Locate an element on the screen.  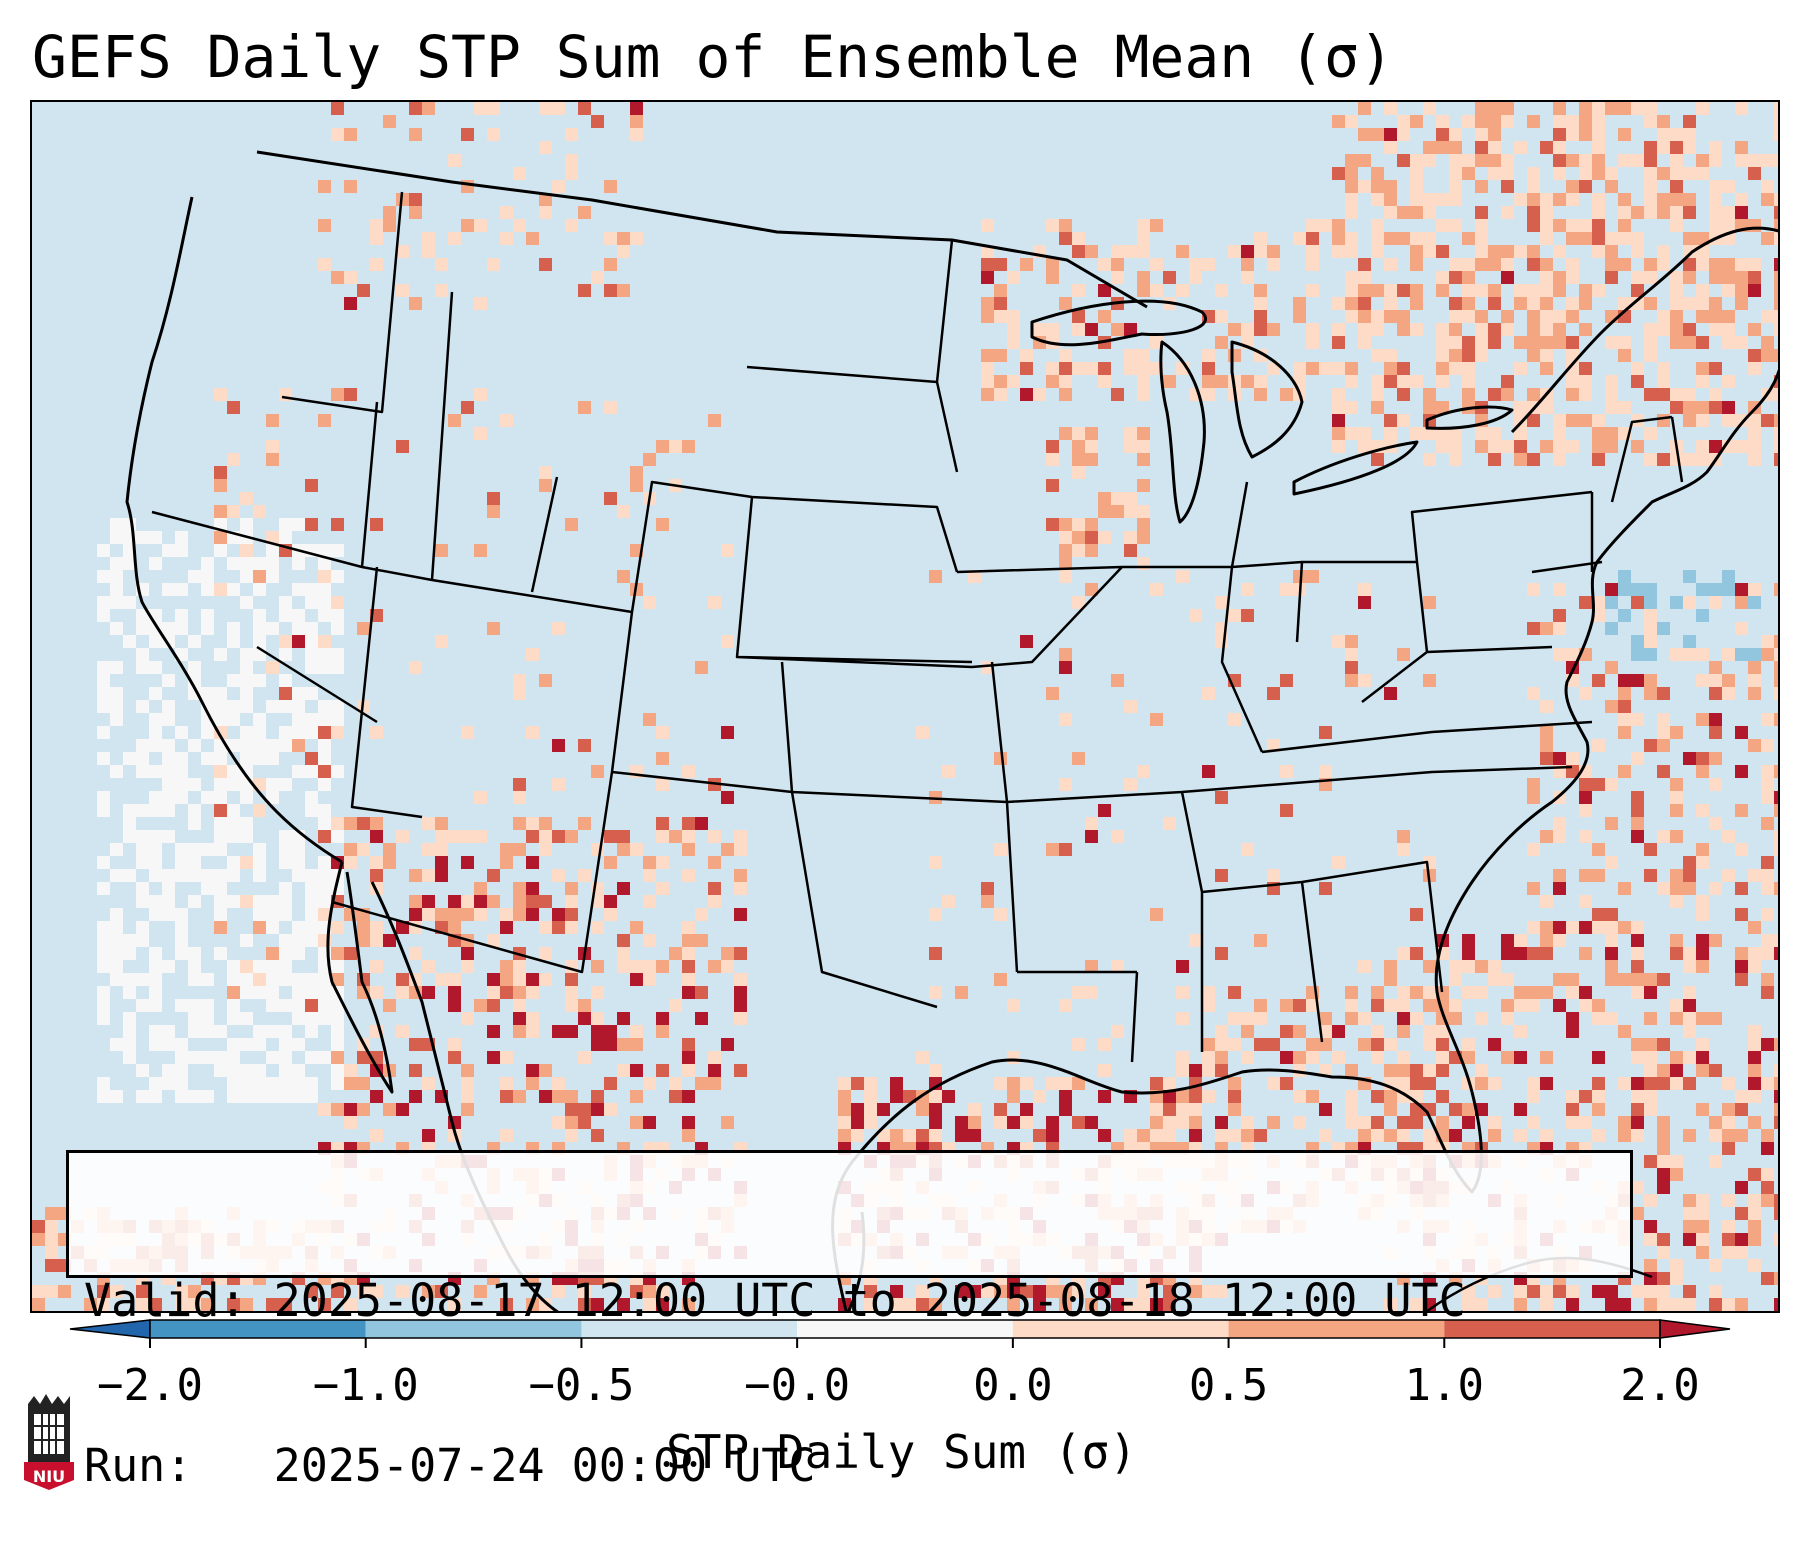
coast-baja is located at coordinates (360, 977).